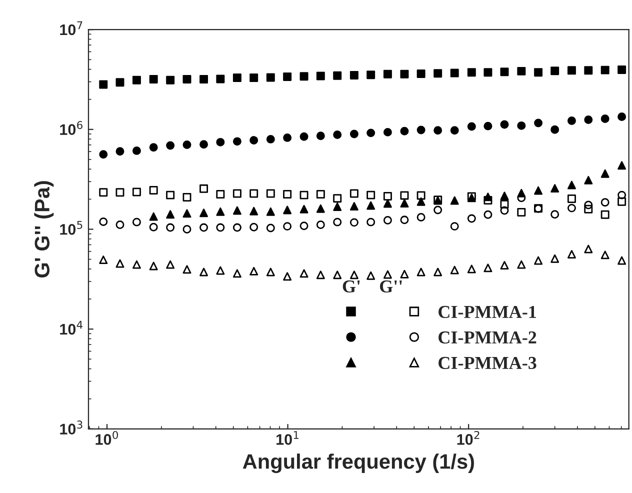 The image size is (632, 493). Describe the element at coordinates (358, 464) in the screenshot. I see `x-axis-title: Angular frequency (1/s)` at that location.